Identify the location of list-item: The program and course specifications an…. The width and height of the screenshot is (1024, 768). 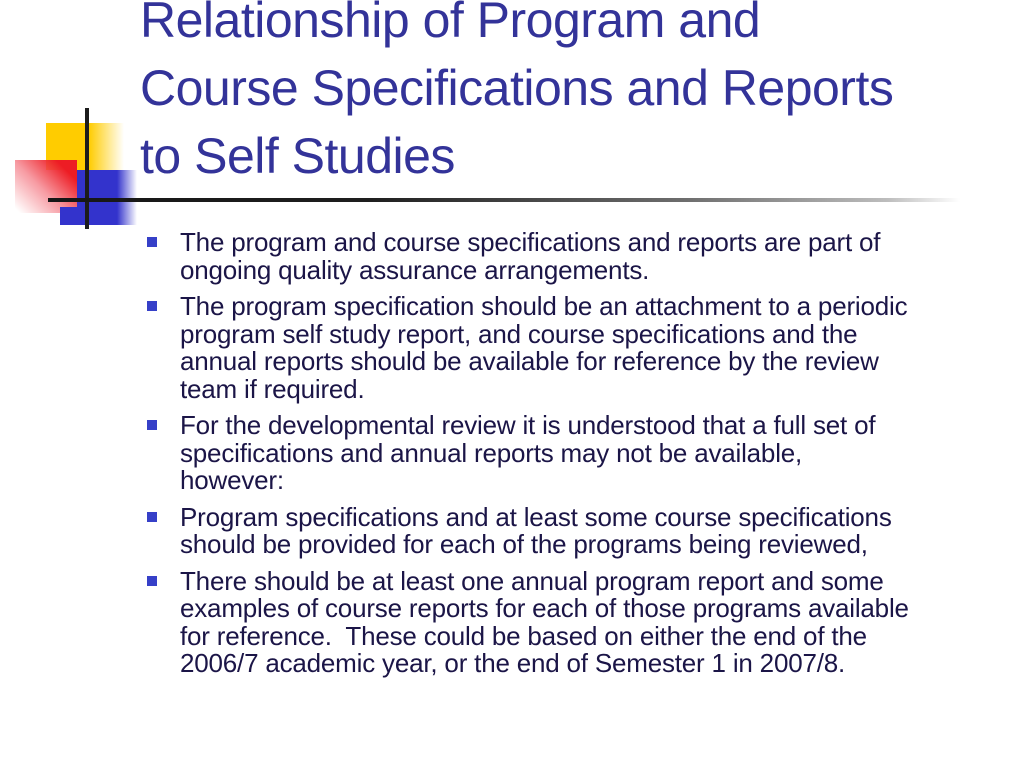
(578, 256).